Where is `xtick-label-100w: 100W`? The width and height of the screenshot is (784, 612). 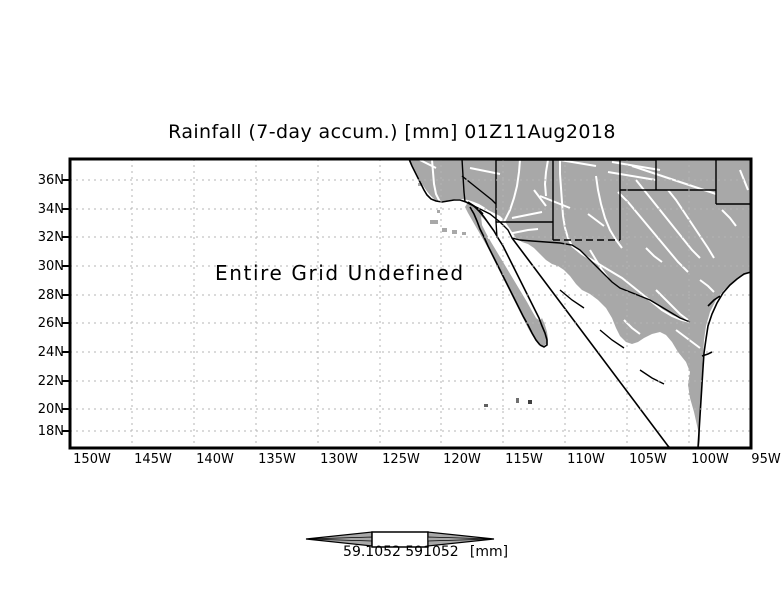 xtick-label-100w: 100W is located at coordinates (710, 459).